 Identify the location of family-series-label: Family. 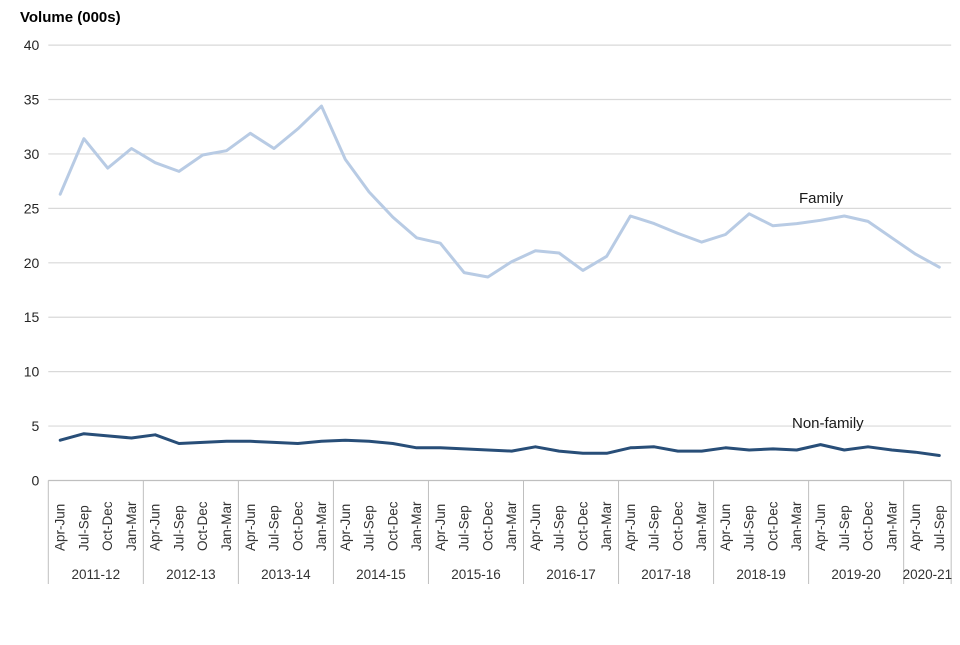
(821, 198).